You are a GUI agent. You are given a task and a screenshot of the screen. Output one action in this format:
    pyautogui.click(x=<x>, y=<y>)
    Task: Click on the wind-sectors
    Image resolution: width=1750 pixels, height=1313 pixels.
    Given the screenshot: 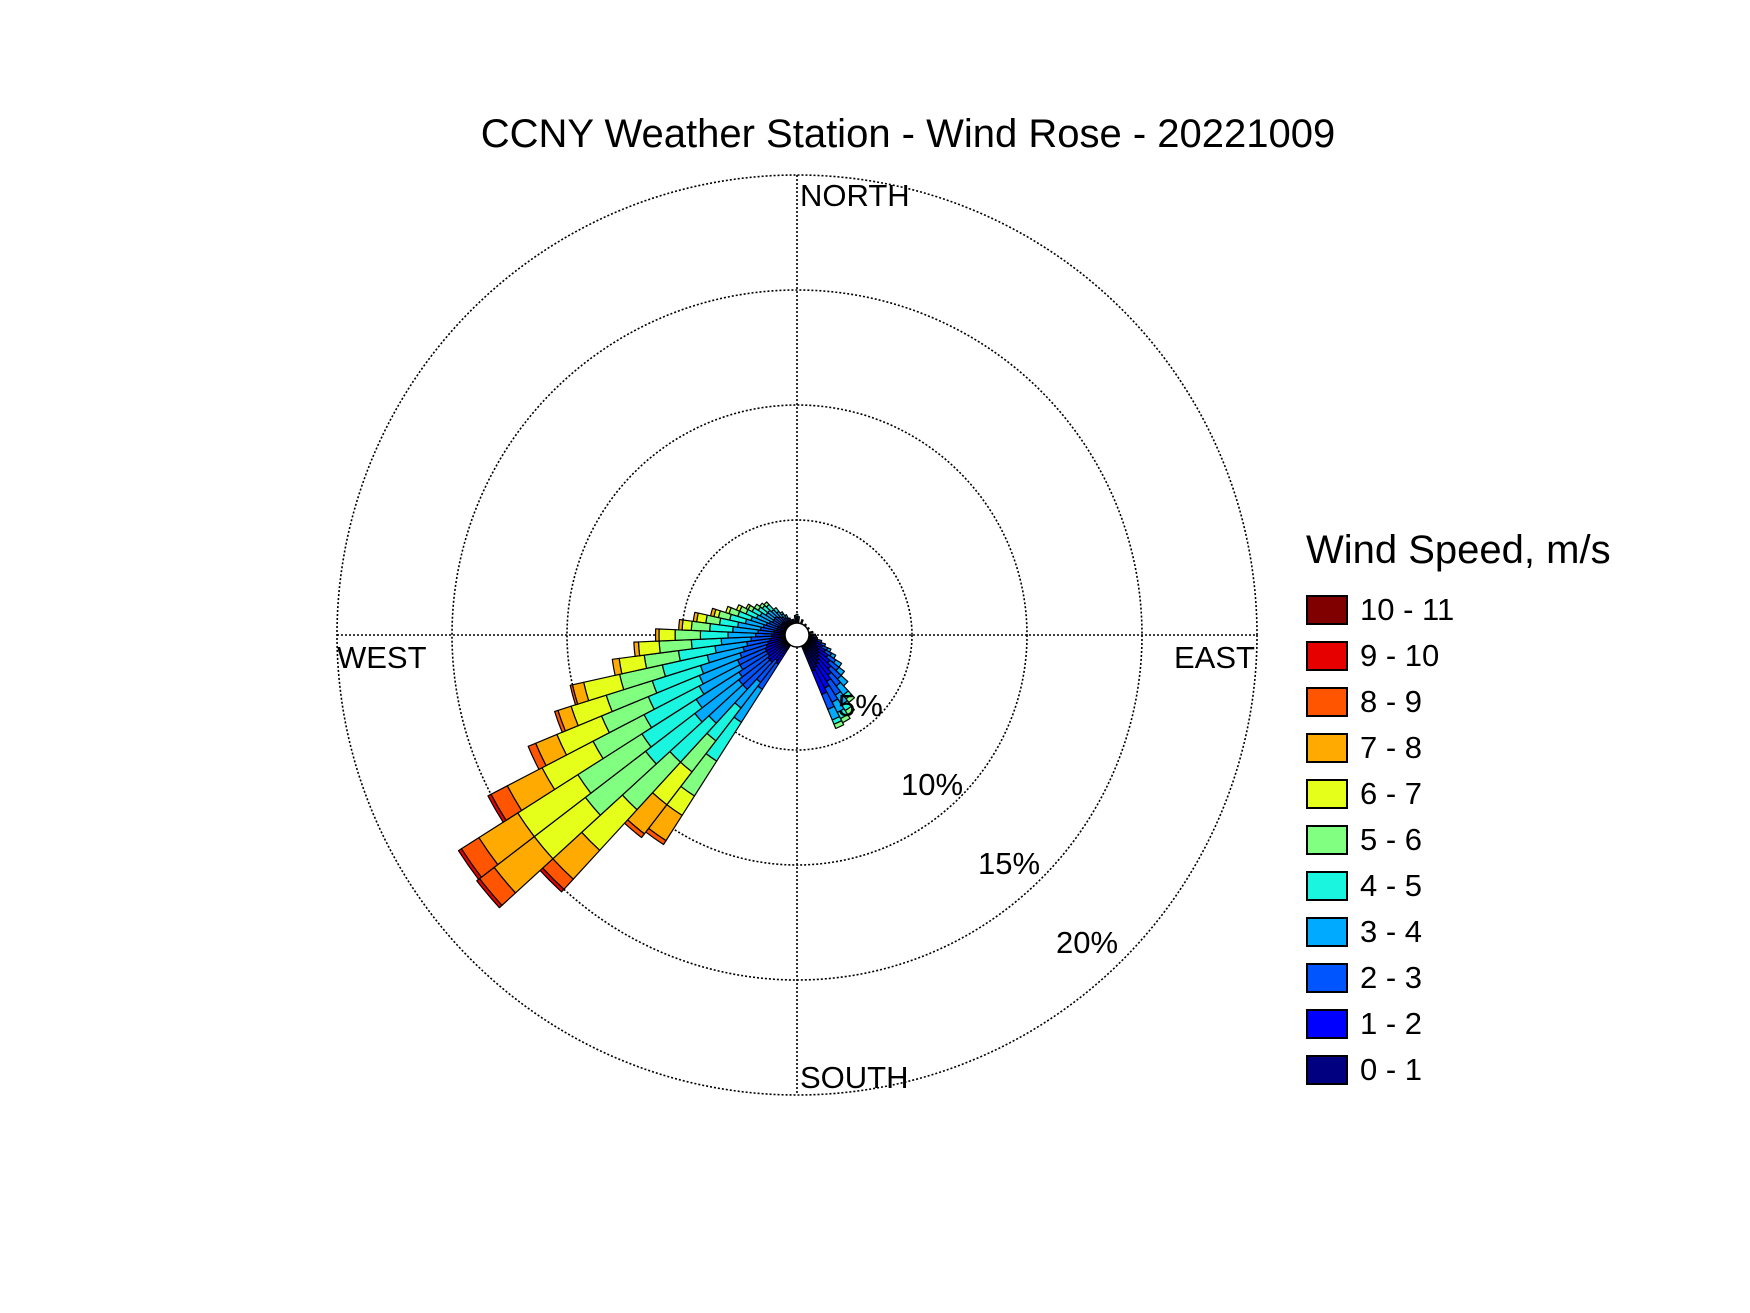 What is the action you would take?
    pyautogui.click(x=656, y=755)
    